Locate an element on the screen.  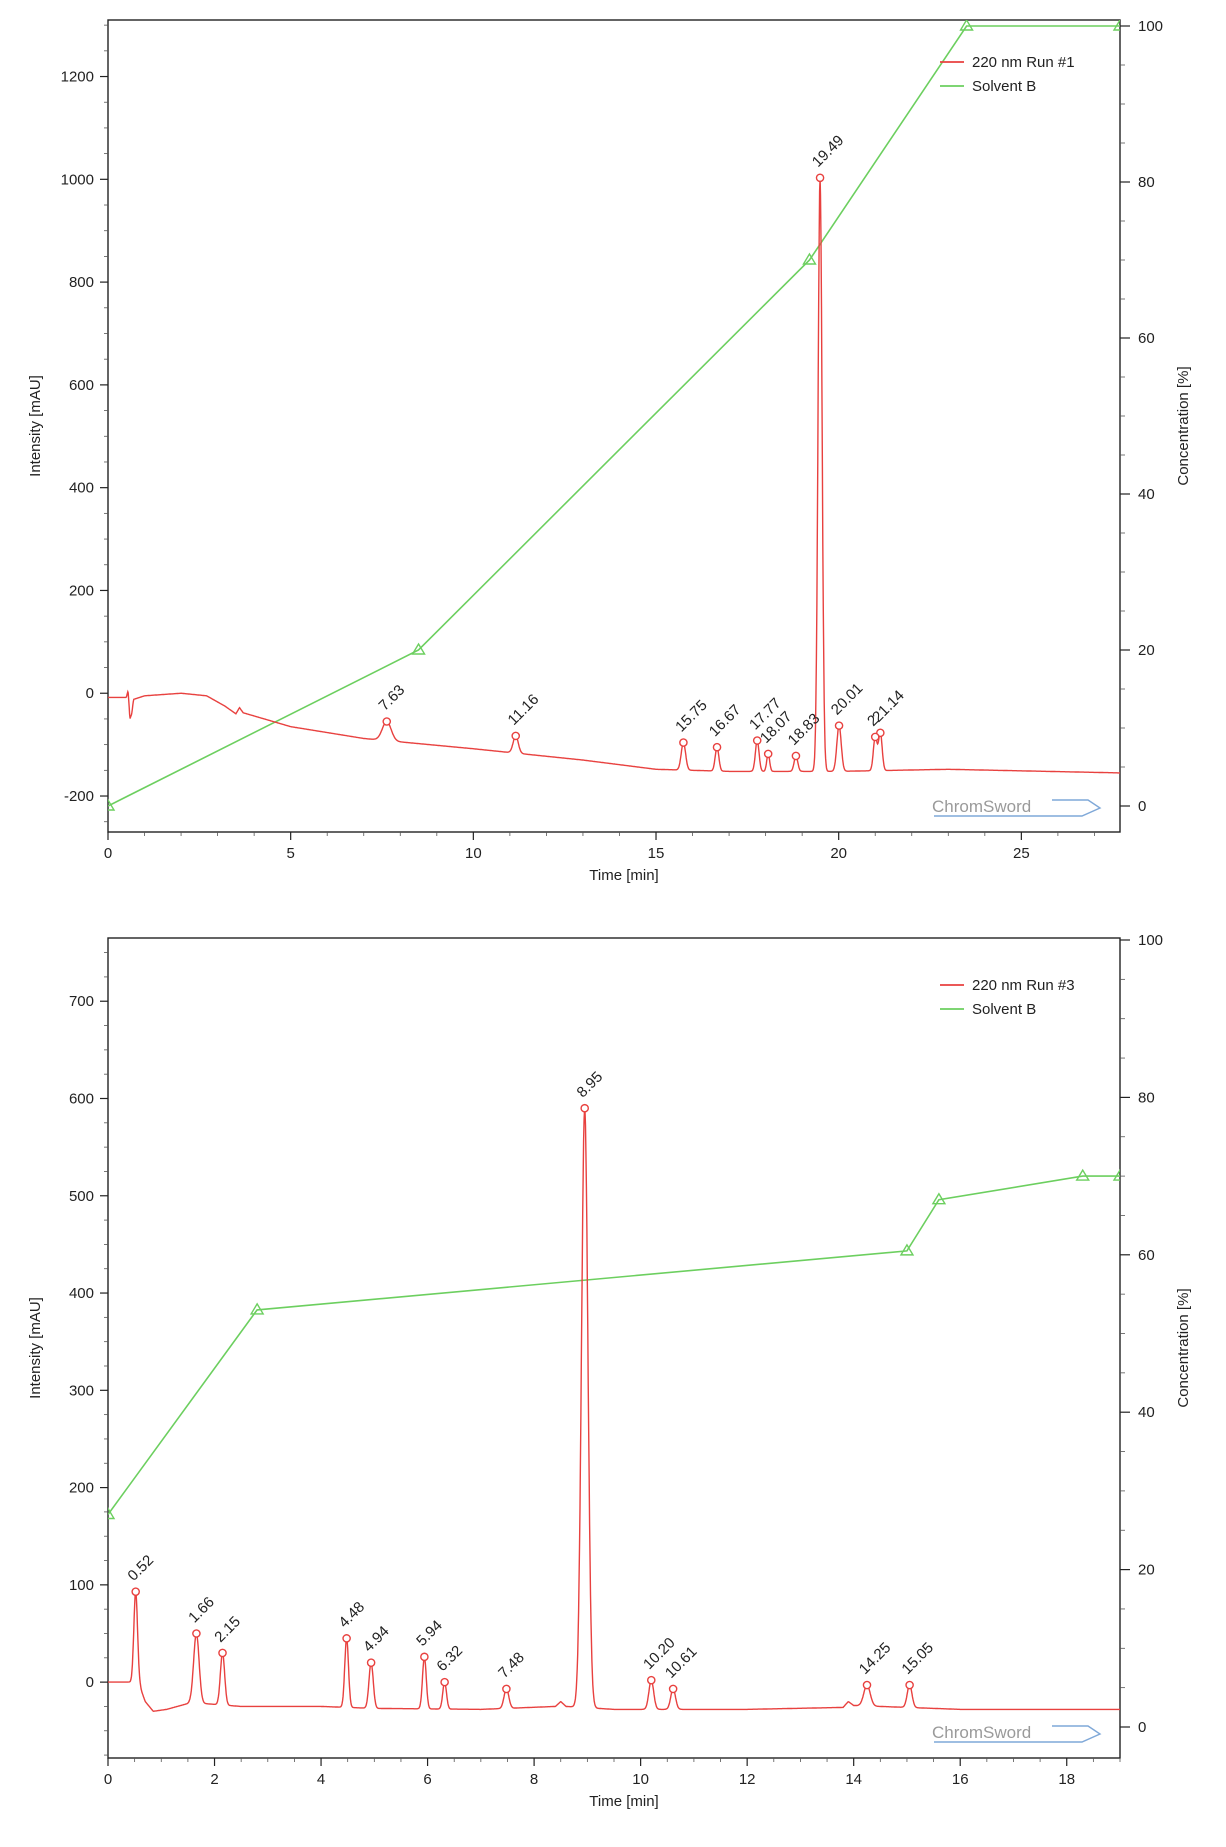
peak-label: 4.94 is located at coordinates (376, 1639).